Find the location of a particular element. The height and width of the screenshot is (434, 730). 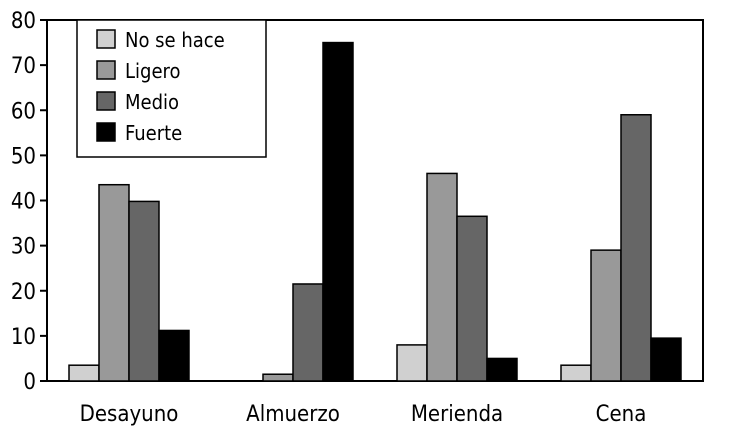

legend-label: No se hace is located at coordinates (175, 40).